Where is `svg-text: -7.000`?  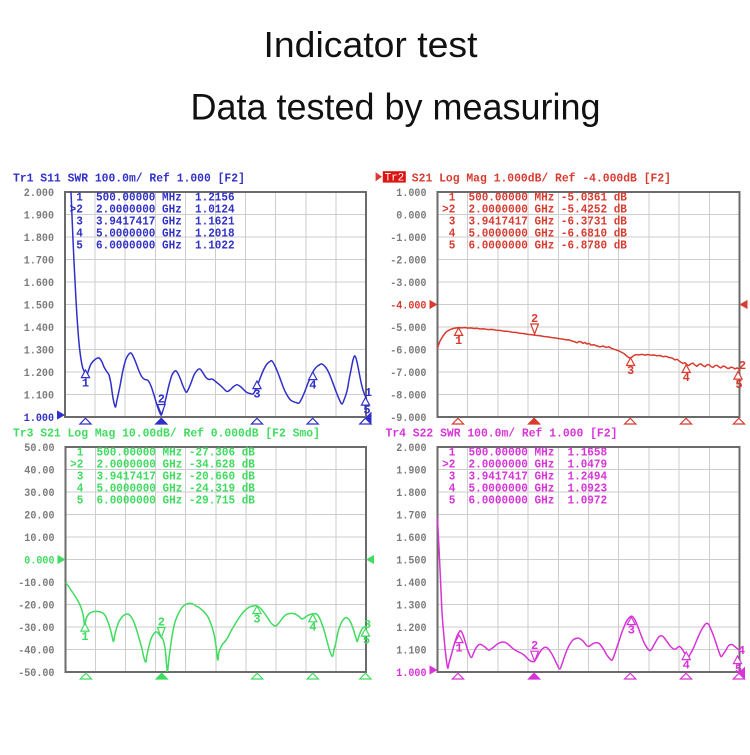
svg-text: -7.000 is located at coordinates (408, 374).